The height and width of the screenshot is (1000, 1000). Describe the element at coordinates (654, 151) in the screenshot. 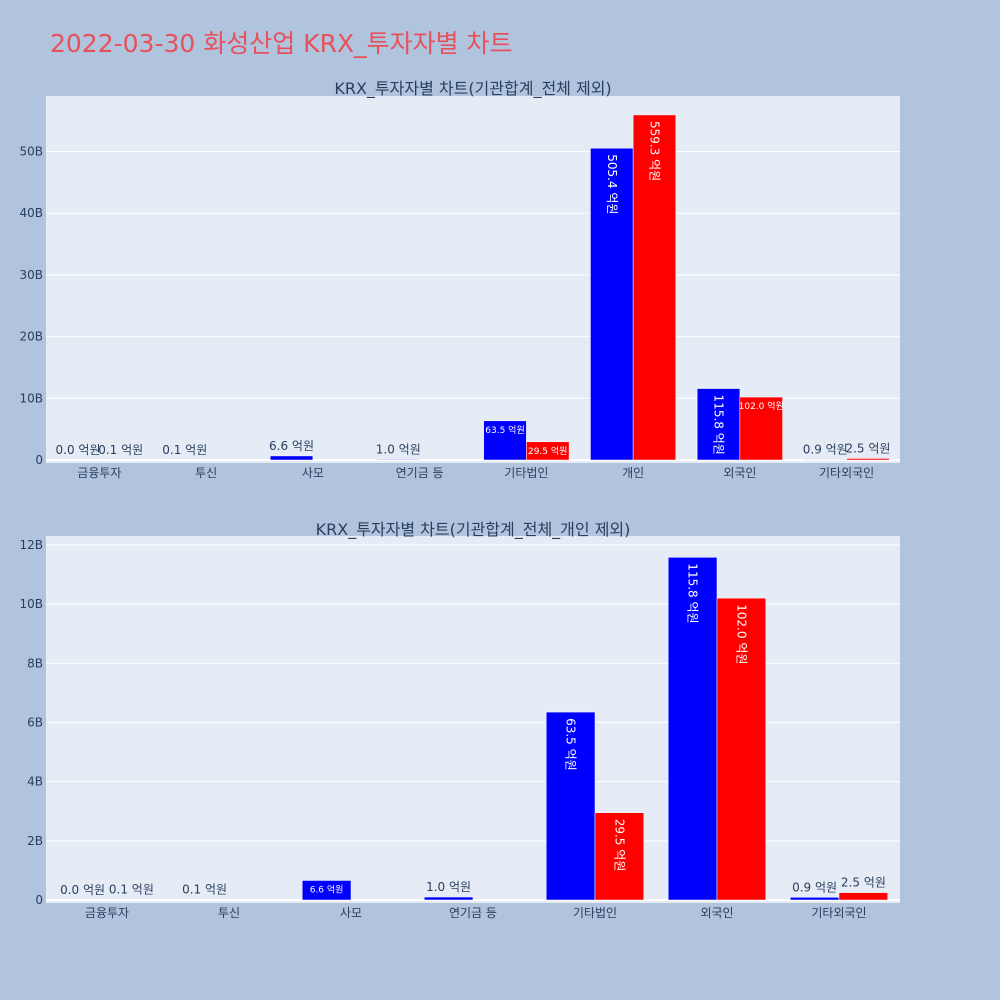

I see `bar-data-label: 559.3 억원` at that location.